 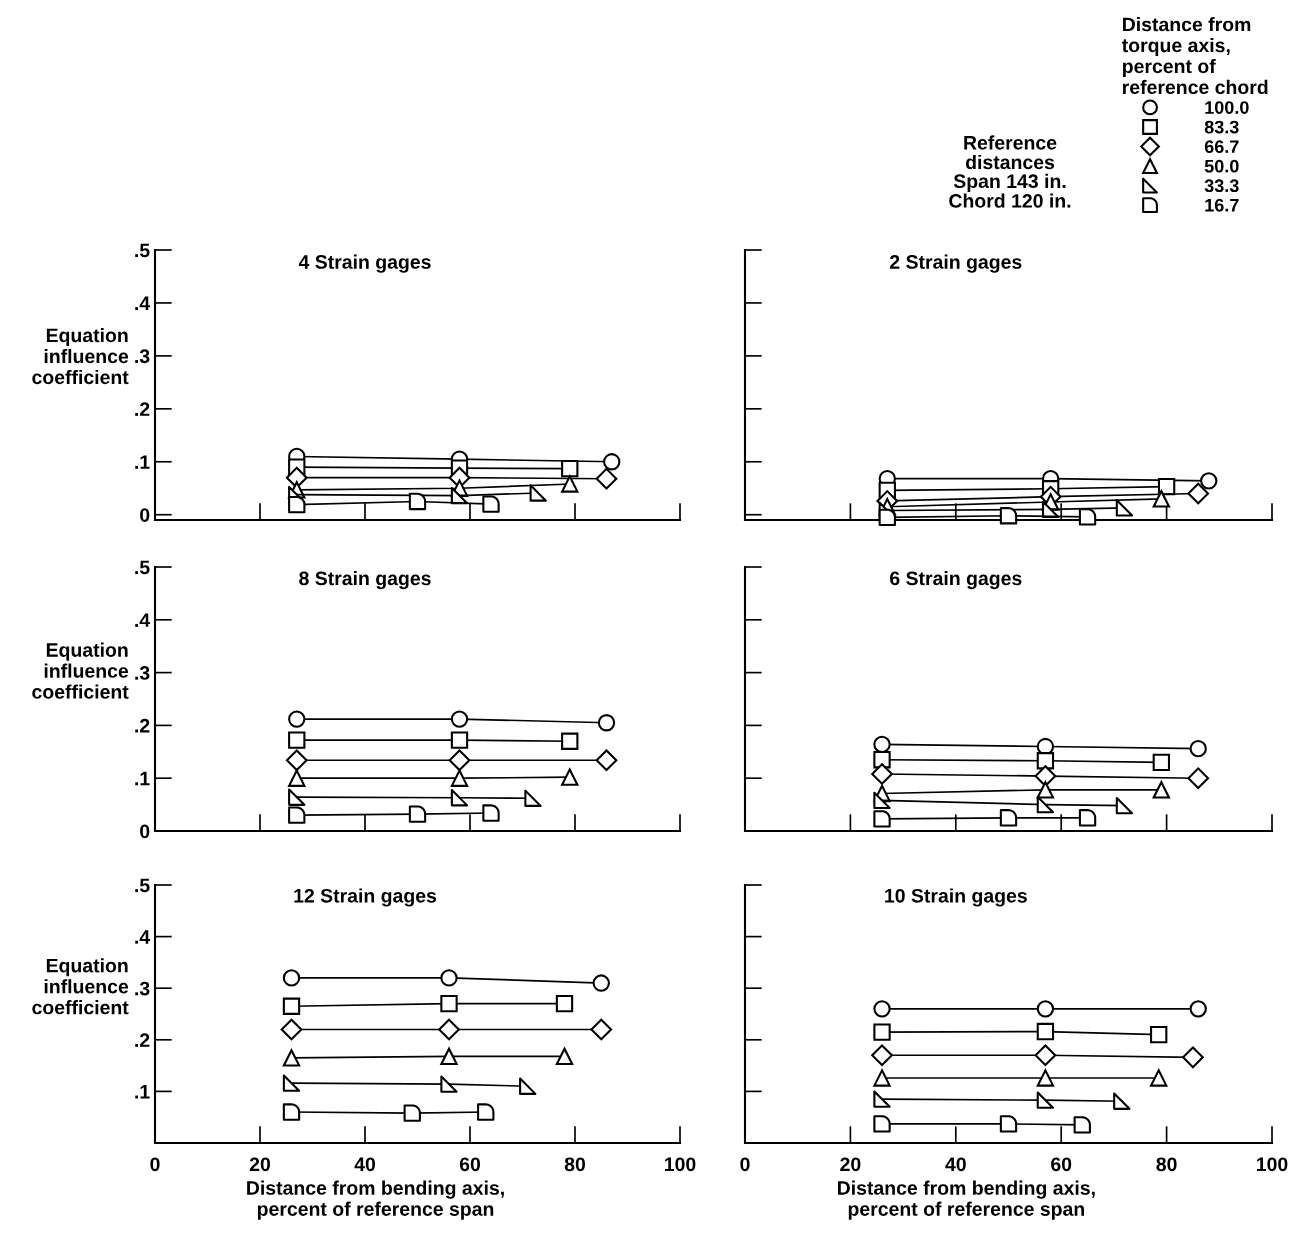 What do you see at coordinates (1010, 200) in the screenshot?
I see `text: Chord 120 in.` at bounding box center [1010, 200].